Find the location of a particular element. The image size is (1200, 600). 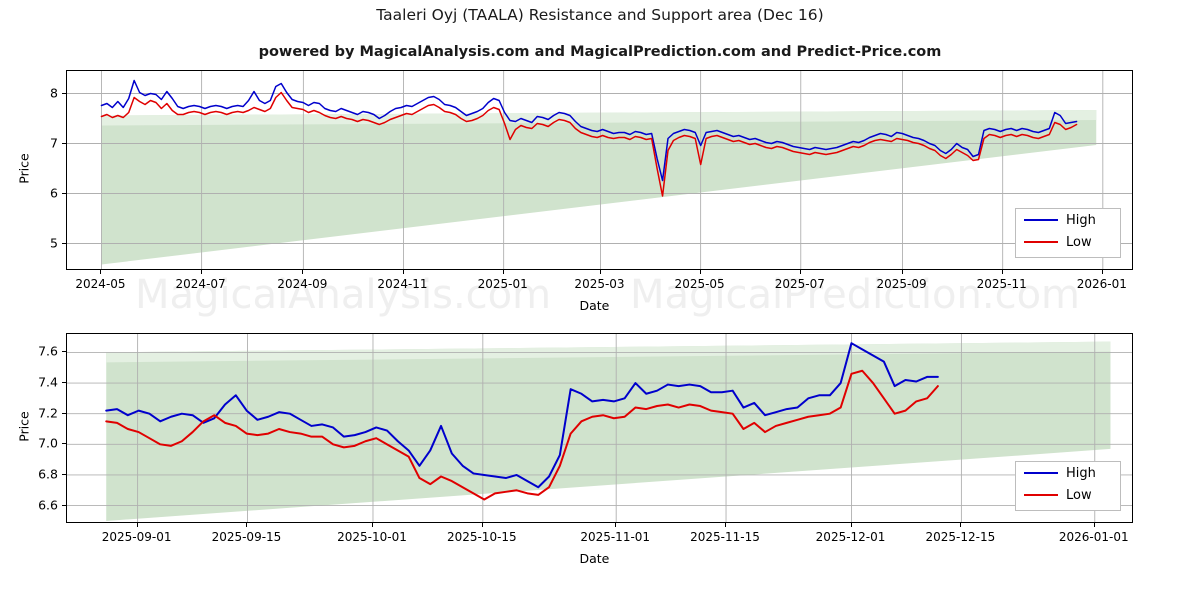

series-line-low is located at coordinates (589, 144).